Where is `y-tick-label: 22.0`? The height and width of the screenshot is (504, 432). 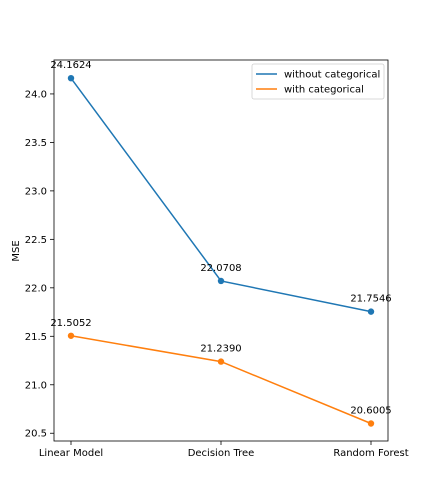
y-tick-label: 22.0 is located at coordinates (36, 288).